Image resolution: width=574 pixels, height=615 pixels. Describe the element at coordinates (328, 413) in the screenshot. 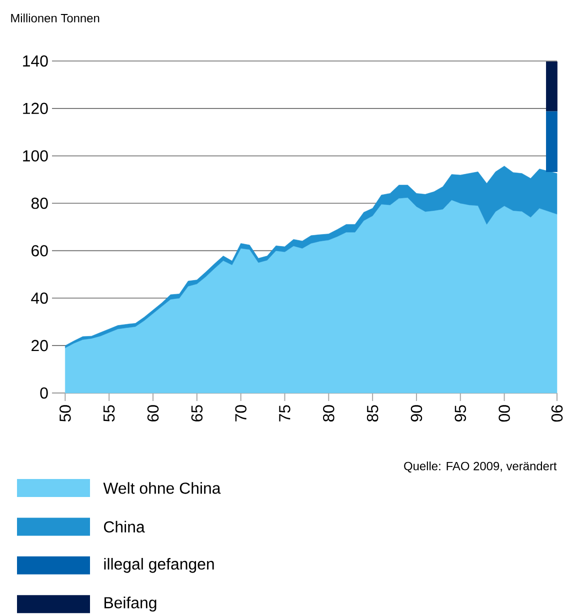

I see `x-tick-label: 80` at that location.